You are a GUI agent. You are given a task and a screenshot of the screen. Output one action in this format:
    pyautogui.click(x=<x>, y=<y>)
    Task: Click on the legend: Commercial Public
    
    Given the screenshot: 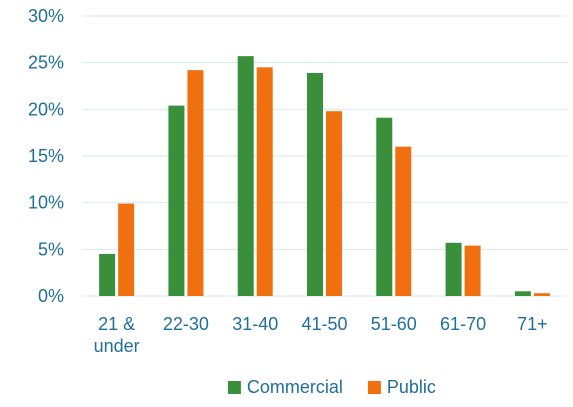 What is the action you would take?
    pyautogui.click(x=331, y=387)
    